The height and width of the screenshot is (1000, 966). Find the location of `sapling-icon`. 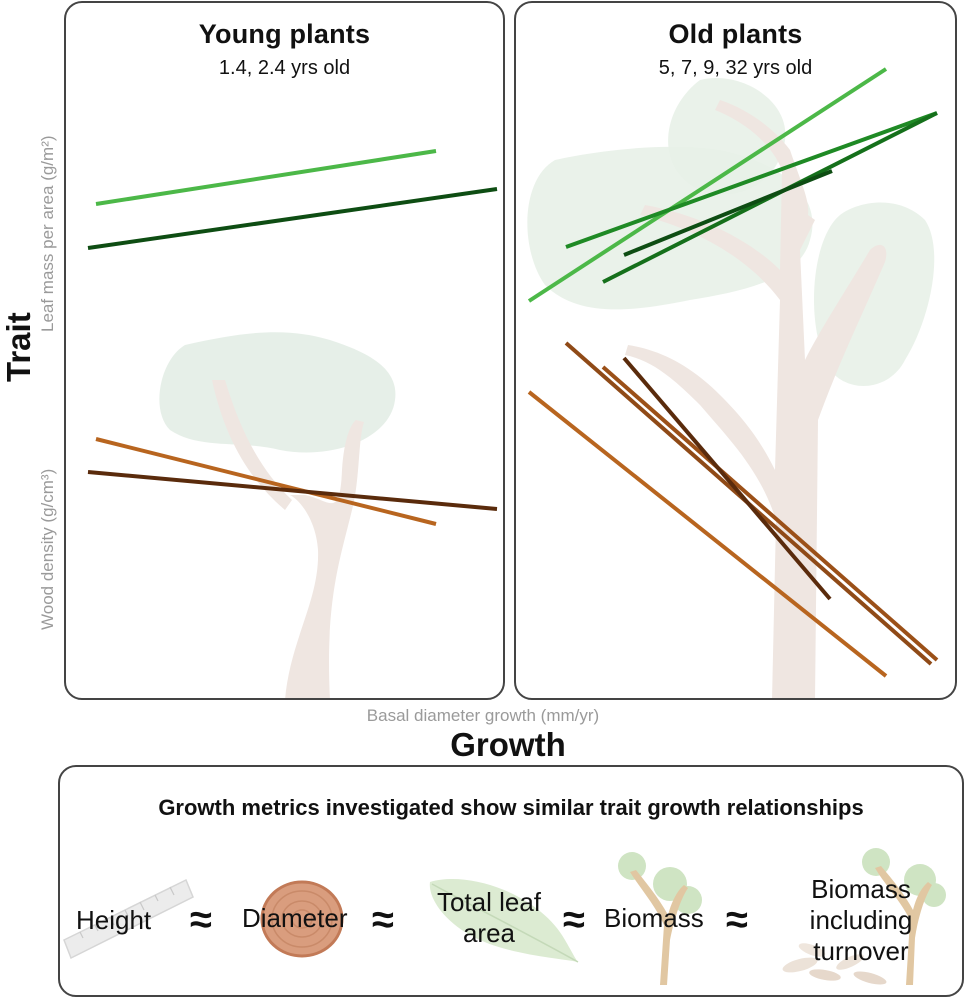

sapling-icon is located at coordinates (660, 918).